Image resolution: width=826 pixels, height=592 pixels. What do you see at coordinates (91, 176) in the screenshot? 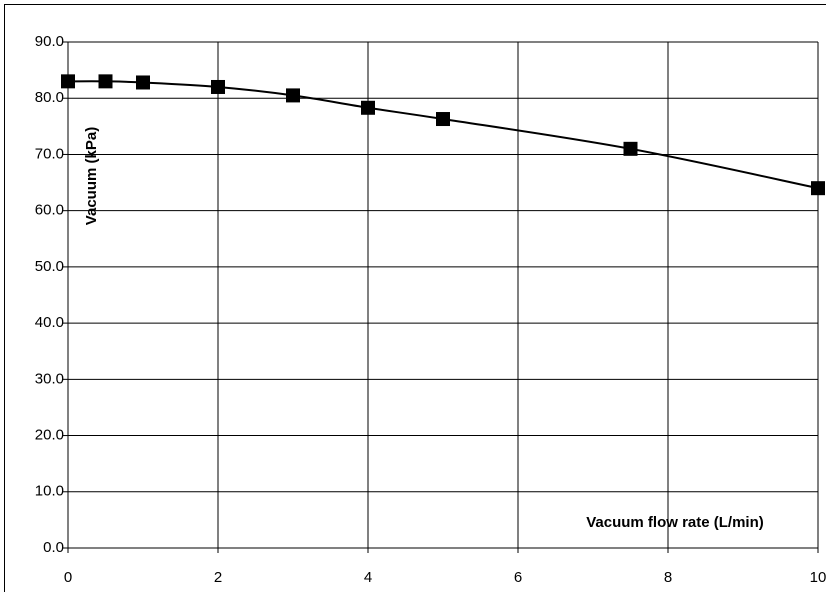
I see `y-axis-label: Vacuum (kPa)` at bounding box center [91, 176].